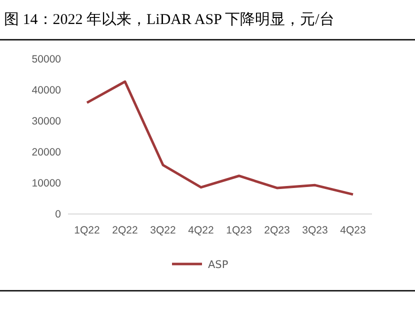 The height and width of the screenshot is (321, 415). Describe the element at coordinates (47, 59) in the screenshot. I see `y-tick-label: 50000` at that location.